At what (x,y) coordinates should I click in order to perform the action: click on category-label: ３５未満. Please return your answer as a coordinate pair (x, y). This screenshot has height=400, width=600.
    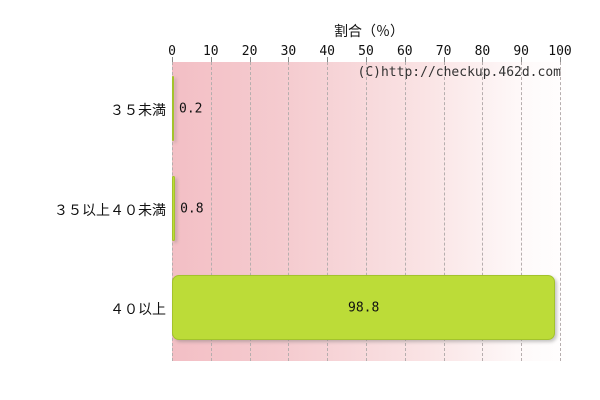
    Looking at the image, I should click on (138, 109).